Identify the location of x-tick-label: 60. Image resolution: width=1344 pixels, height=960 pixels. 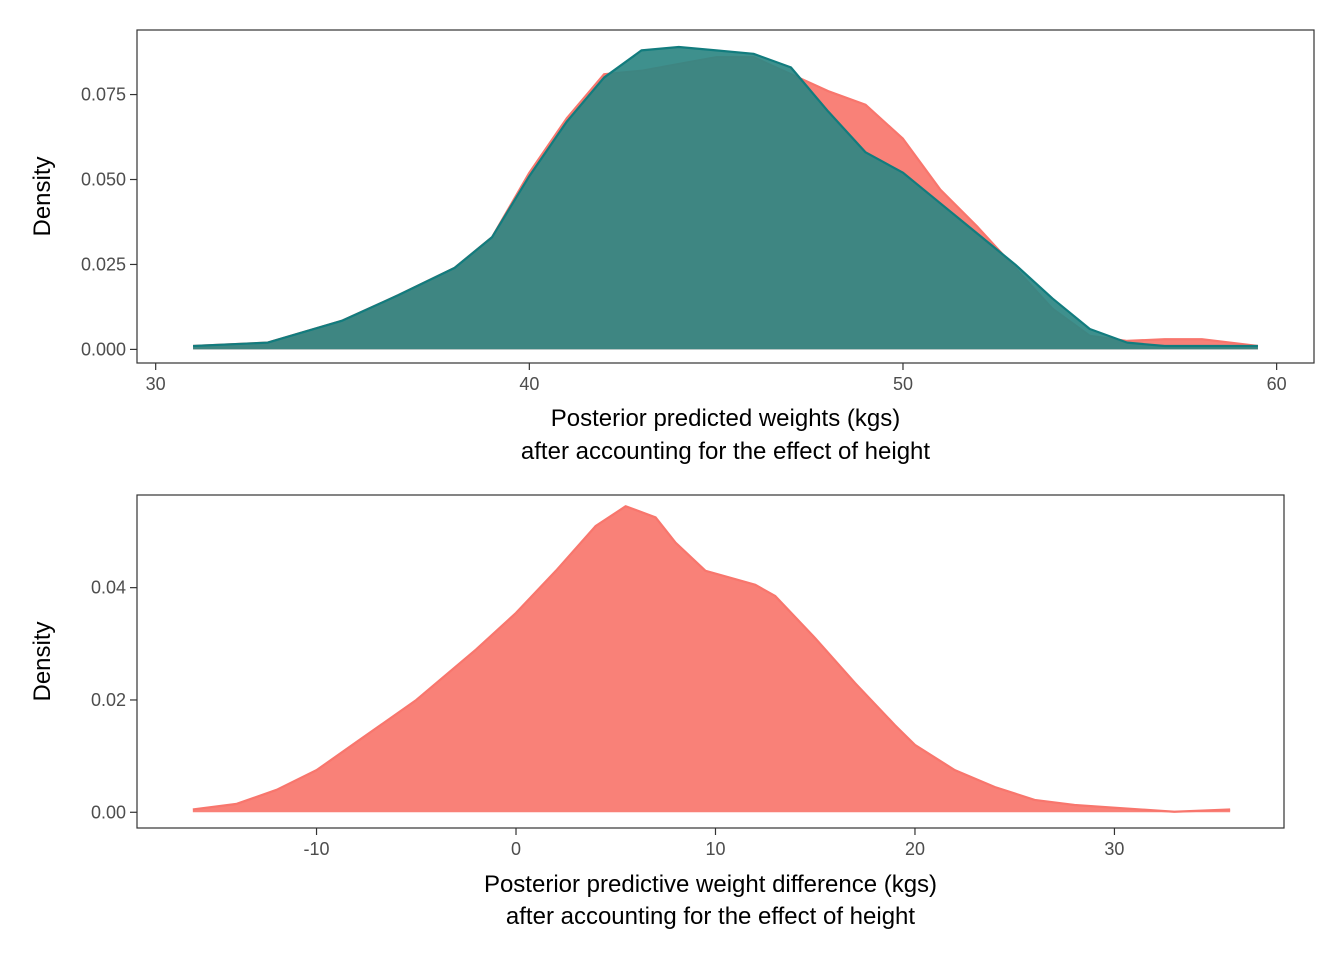
(1277, 384).